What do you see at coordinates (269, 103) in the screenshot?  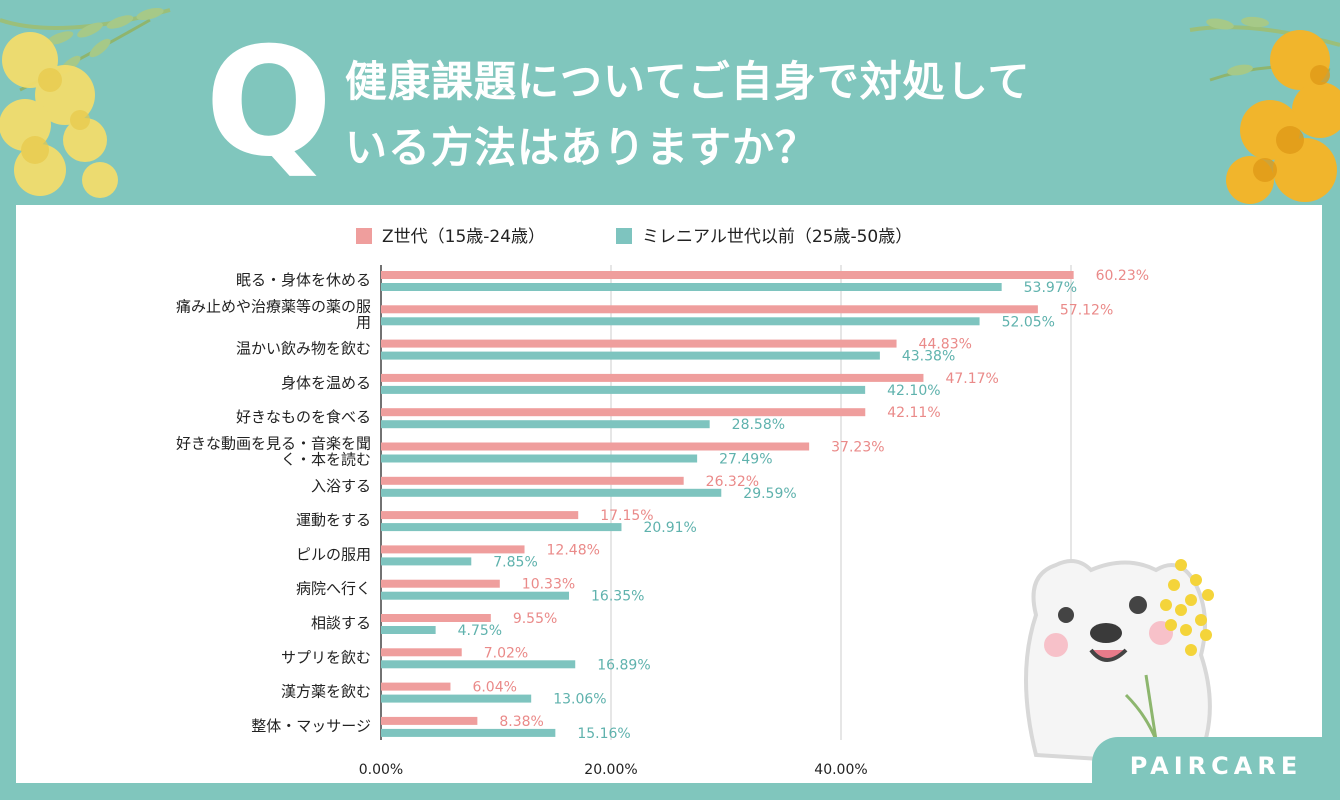 I see `question-mark-q: Q` at bounding box center [269, 103].